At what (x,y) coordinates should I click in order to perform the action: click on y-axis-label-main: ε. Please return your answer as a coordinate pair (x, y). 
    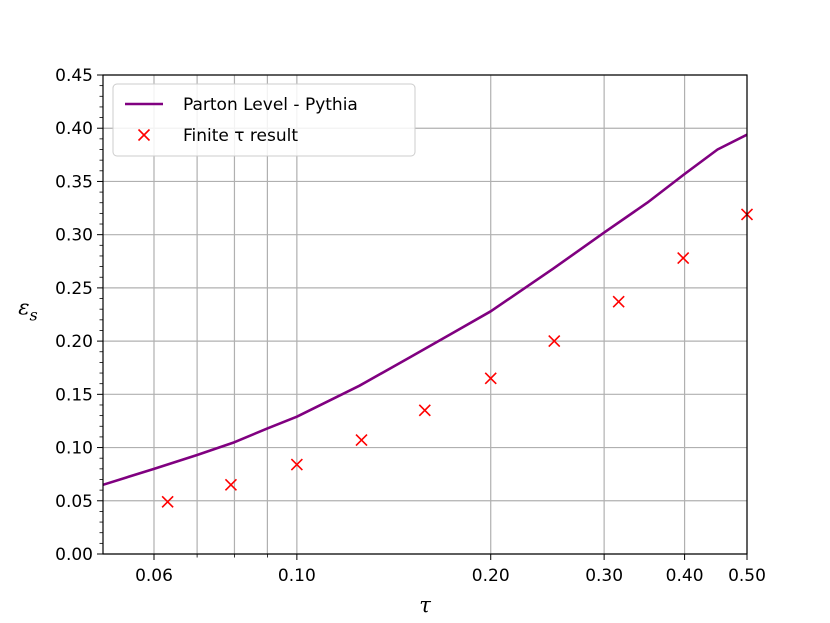
    Looking at the image, I should click on (23, 308).